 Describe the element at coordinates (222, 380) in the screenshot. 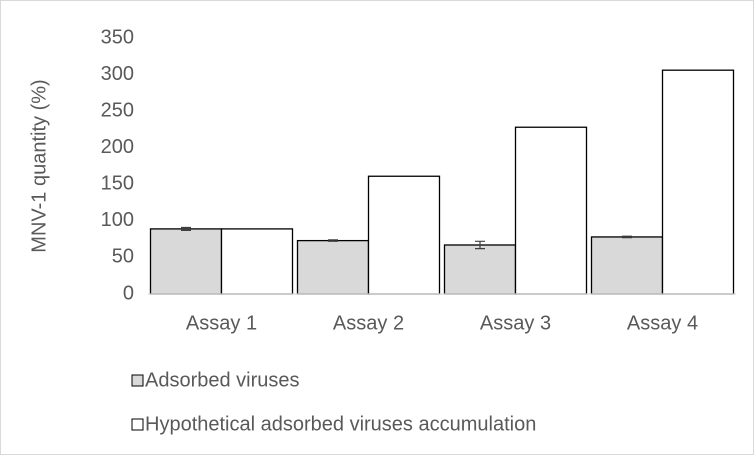

I see `legend-label: Adsorbed viruses` at that location.